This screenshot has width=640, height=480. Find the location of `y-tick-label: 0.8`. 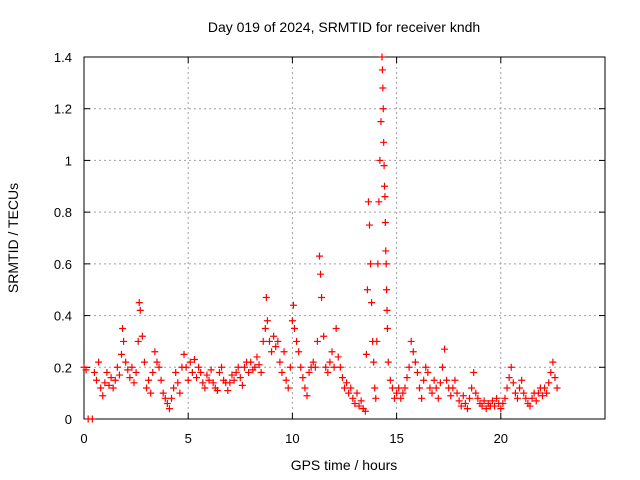

y-tick-label: 0.8 is located at coordinates (63, 212).